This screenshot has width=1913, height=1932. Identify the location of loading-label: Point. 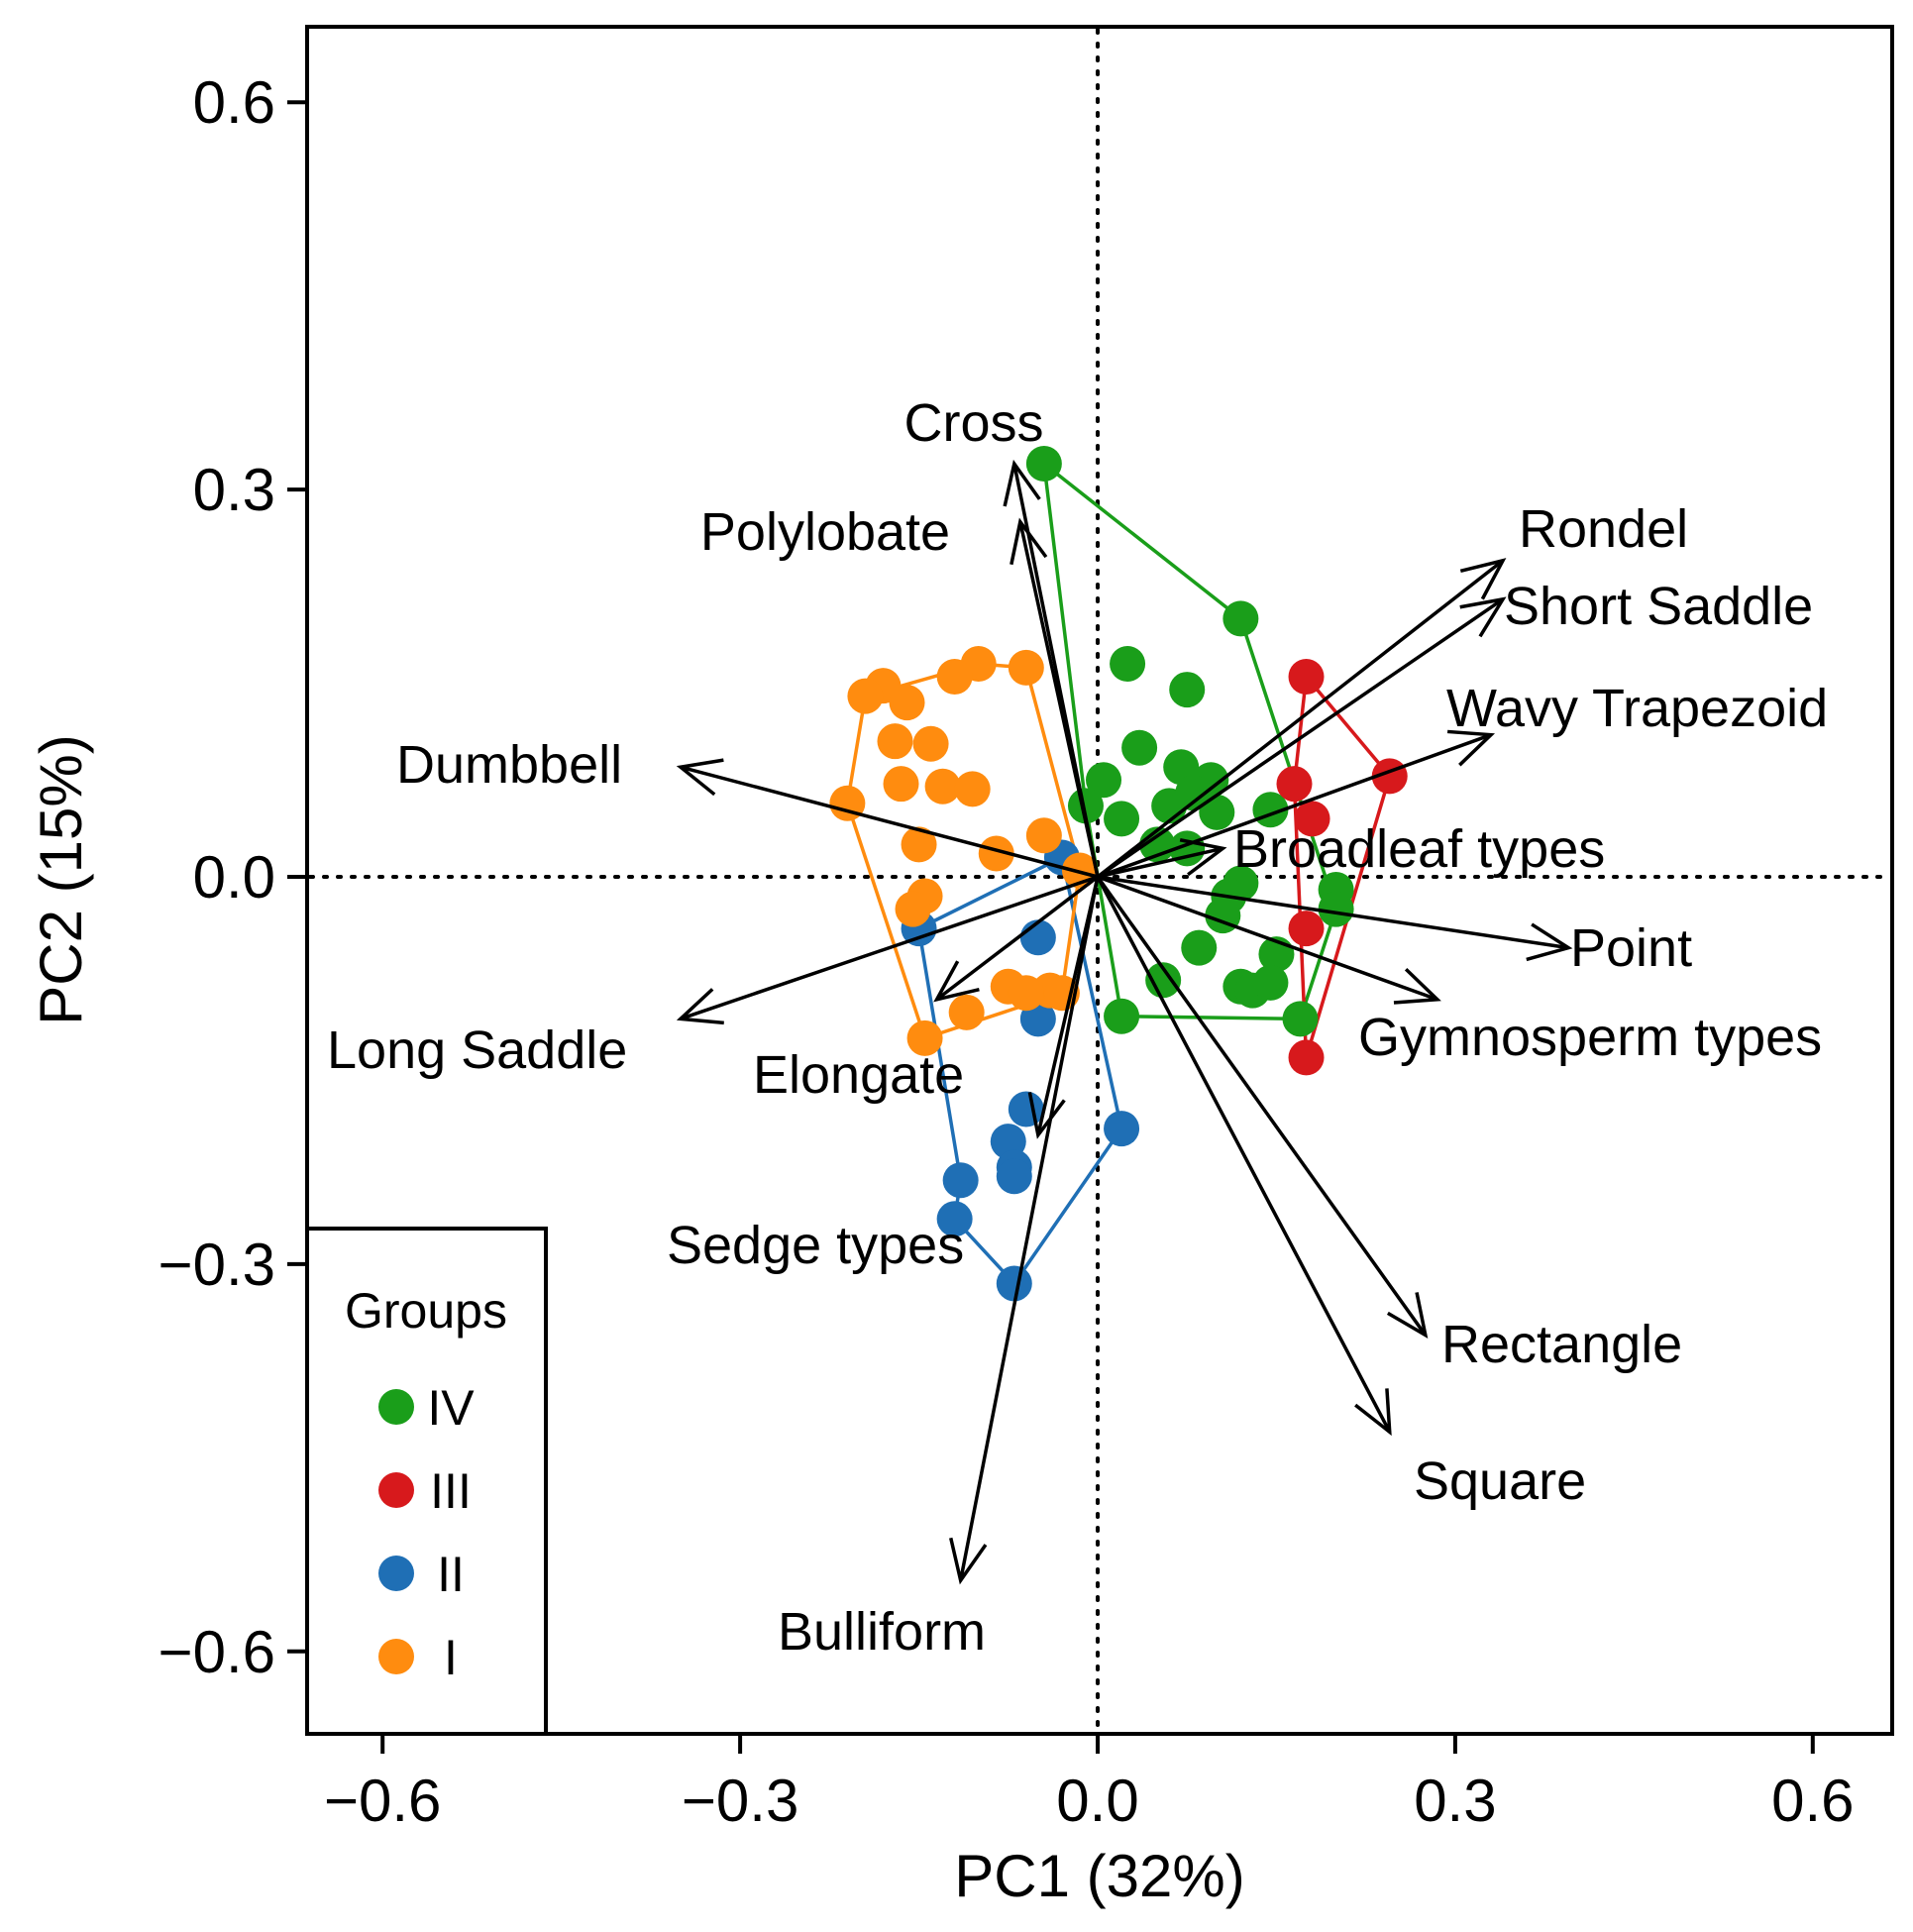
(1631, 948).